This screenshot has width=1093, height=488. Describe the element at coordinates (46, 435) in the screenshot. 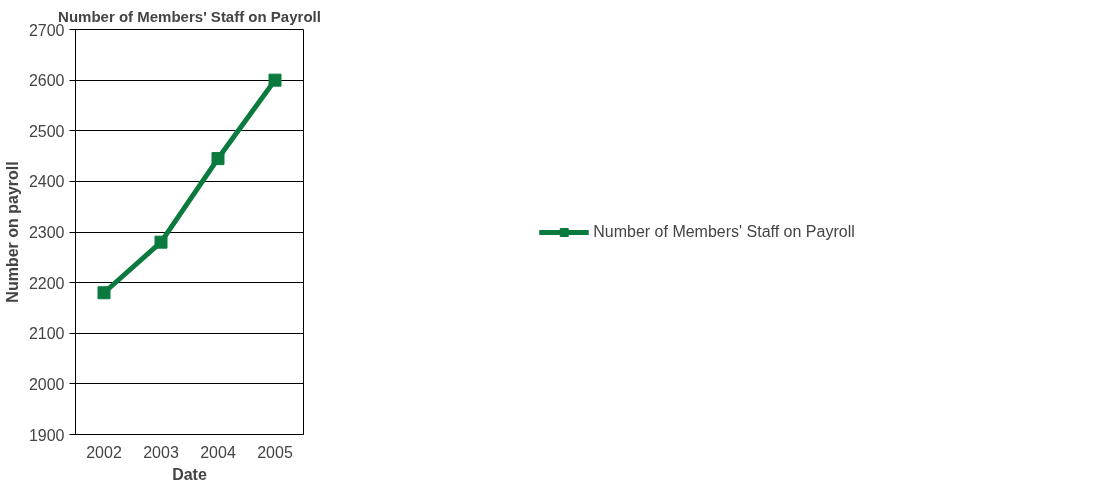

I see `y-tick-label: 1900` at that location.